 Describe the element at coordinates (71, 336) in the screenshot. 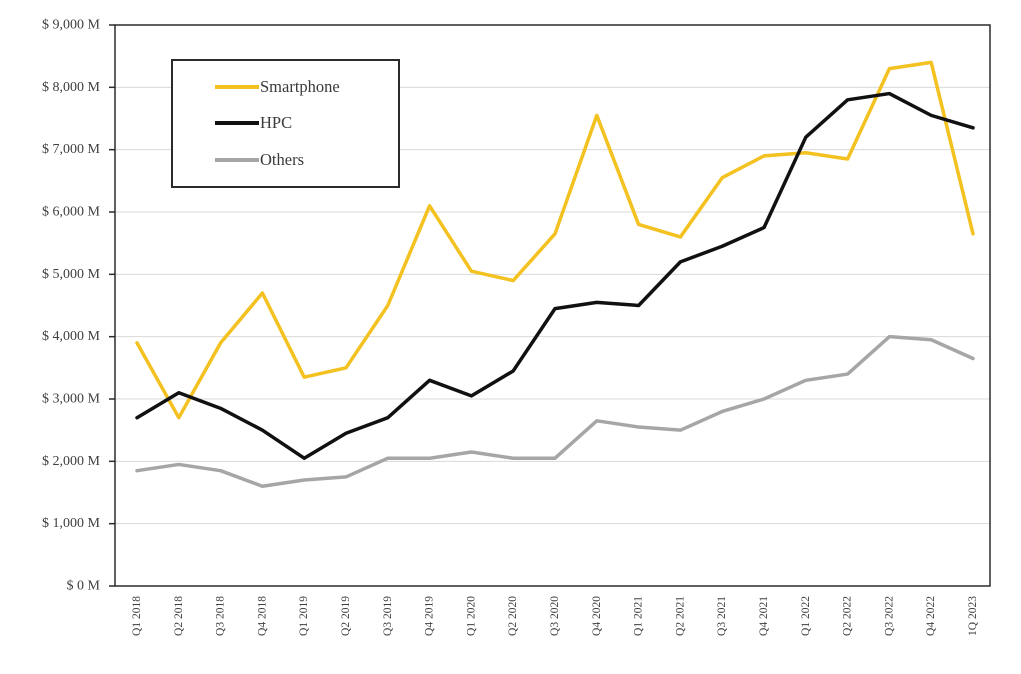

I see `y-tick-label: $ 4,000 M` at that location.